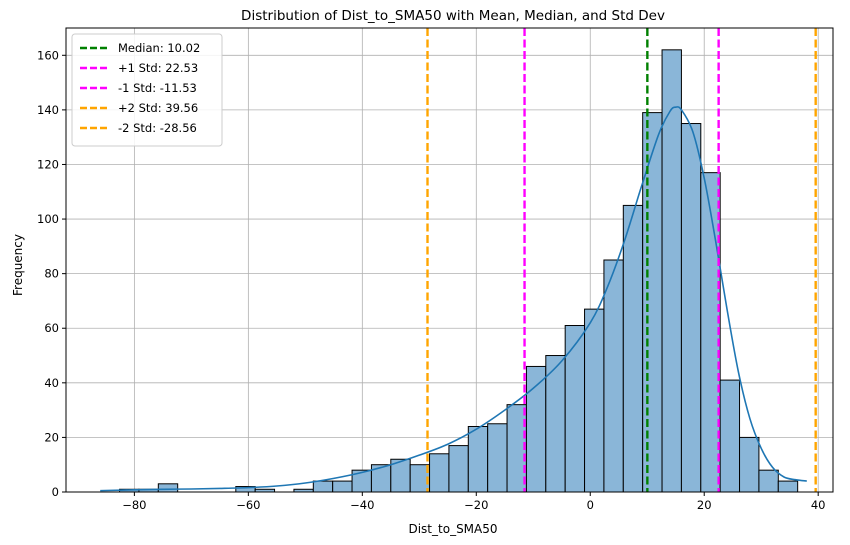 The image size is (850, 545). I want to click on x-tick-label: 0, so click(590, 505).